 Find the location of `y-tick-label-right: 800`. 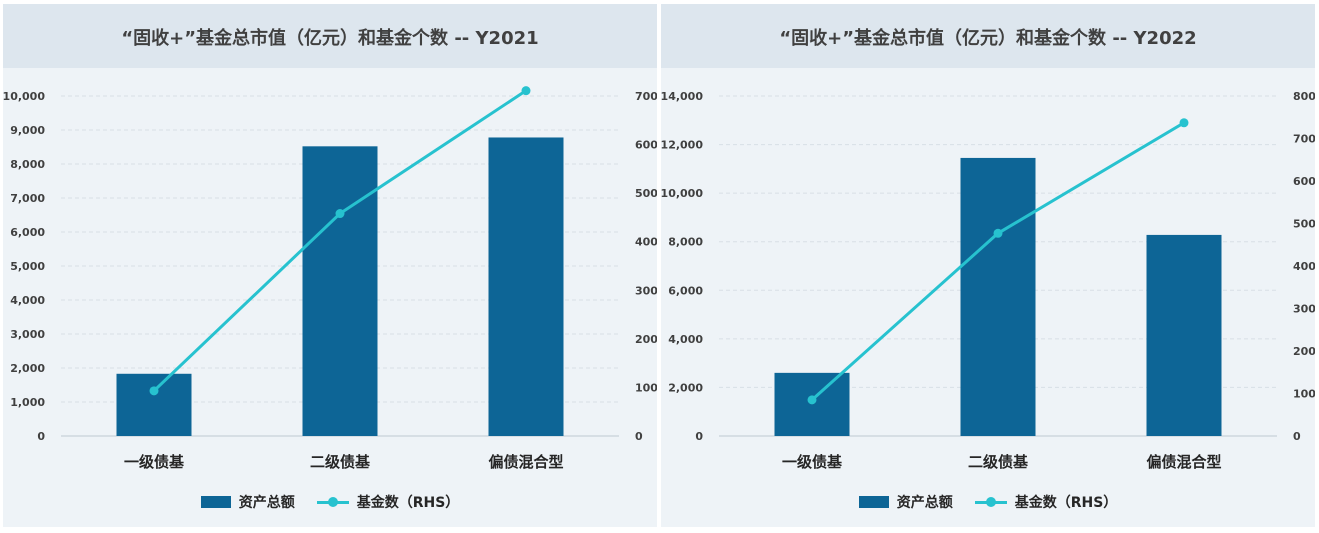

y-tick-label-right: 800 is located at coordinates (1304, 96).